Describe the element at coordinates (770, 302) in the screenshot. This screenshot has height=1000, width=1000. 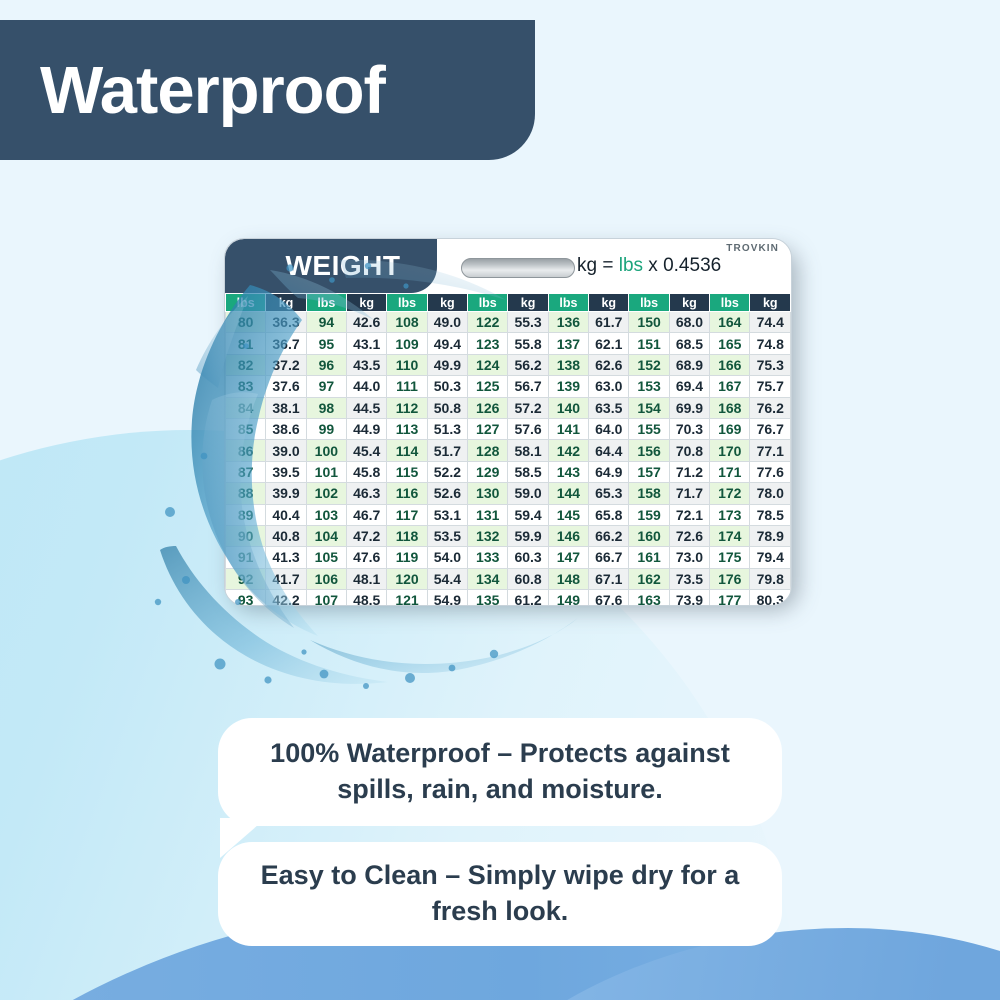
I see `column-header-kg-13: kg` at that location.